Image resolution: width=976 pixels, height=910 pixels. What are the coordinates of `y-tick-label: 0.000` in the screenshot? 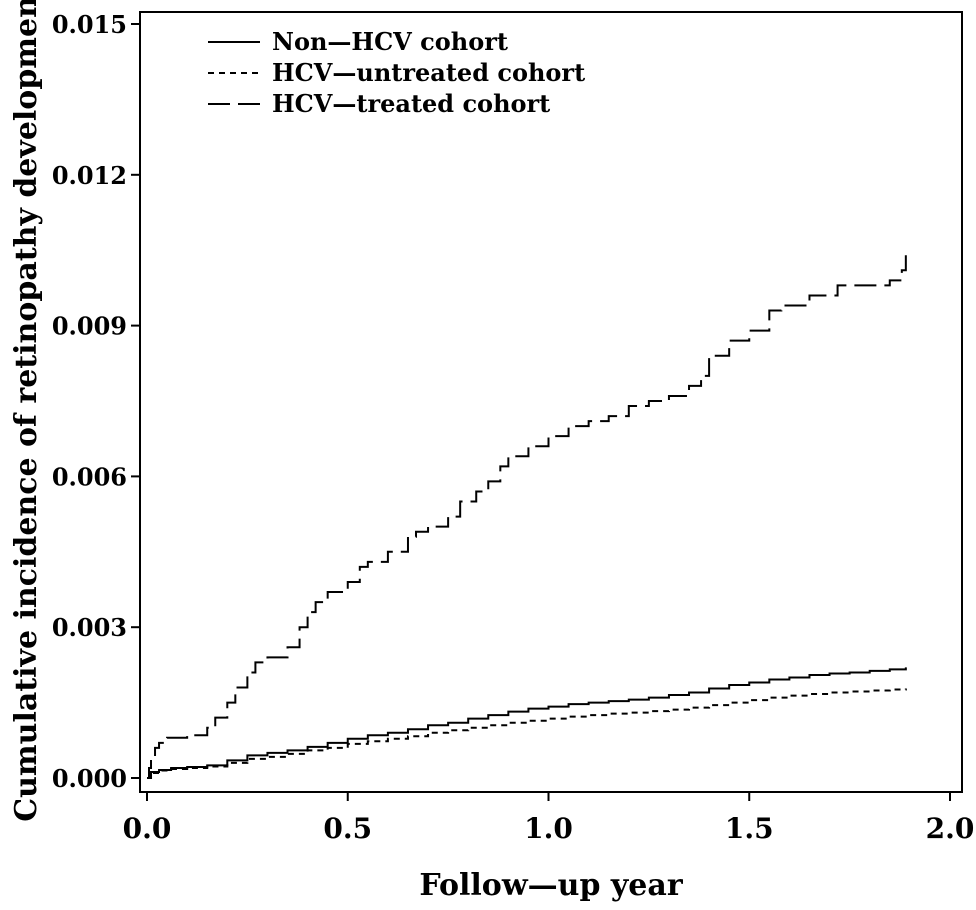 It's located at (89, 778).